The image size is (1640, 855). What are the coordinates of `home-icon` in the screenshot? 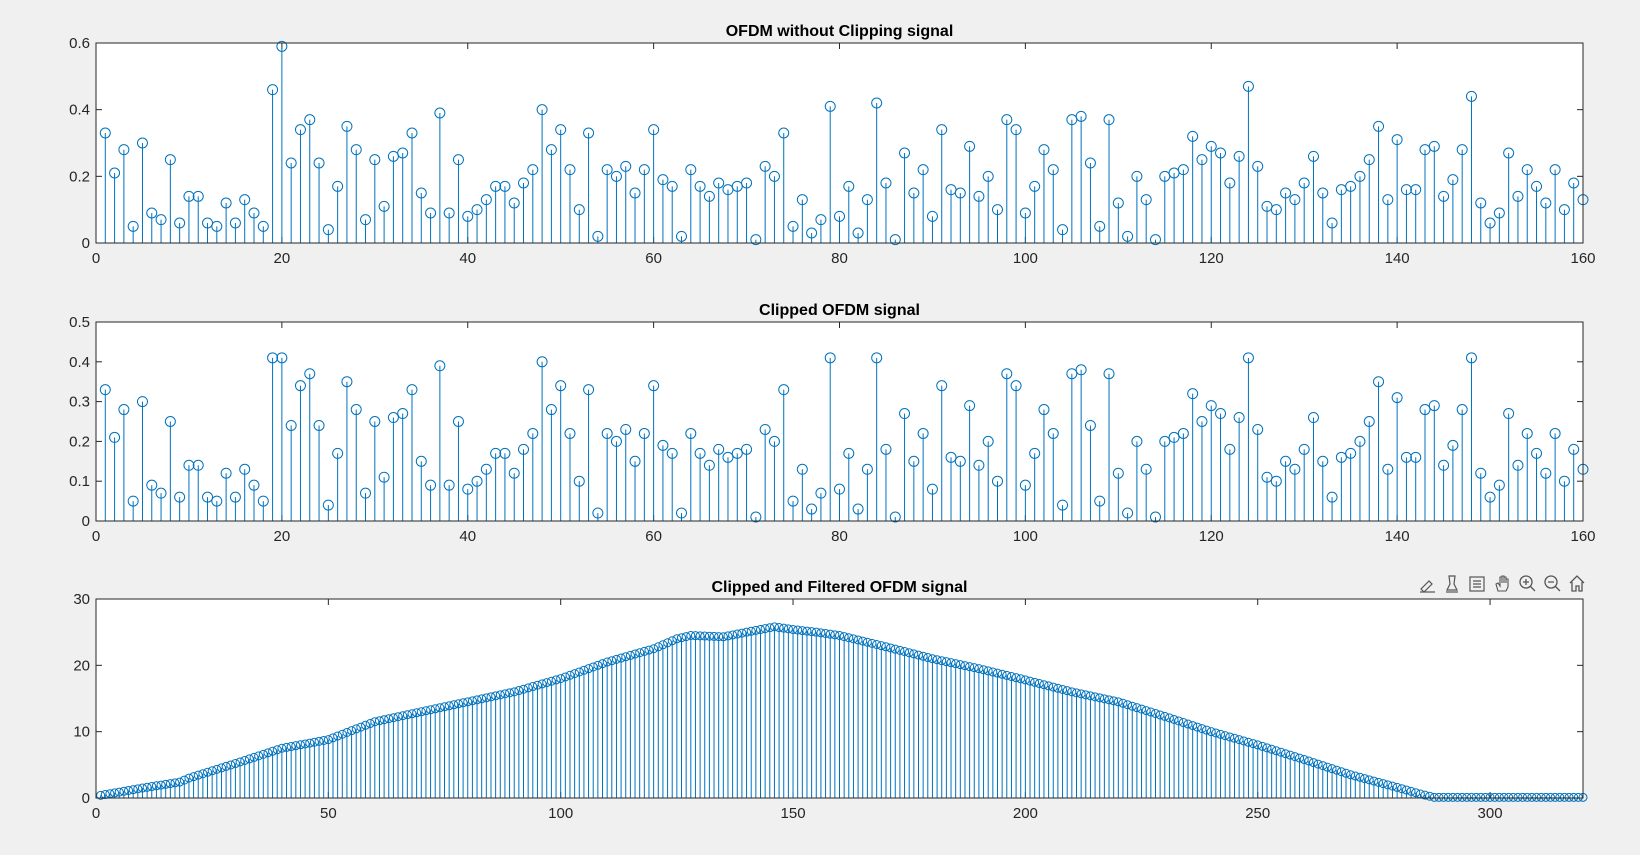 It's located at (1577, 583).